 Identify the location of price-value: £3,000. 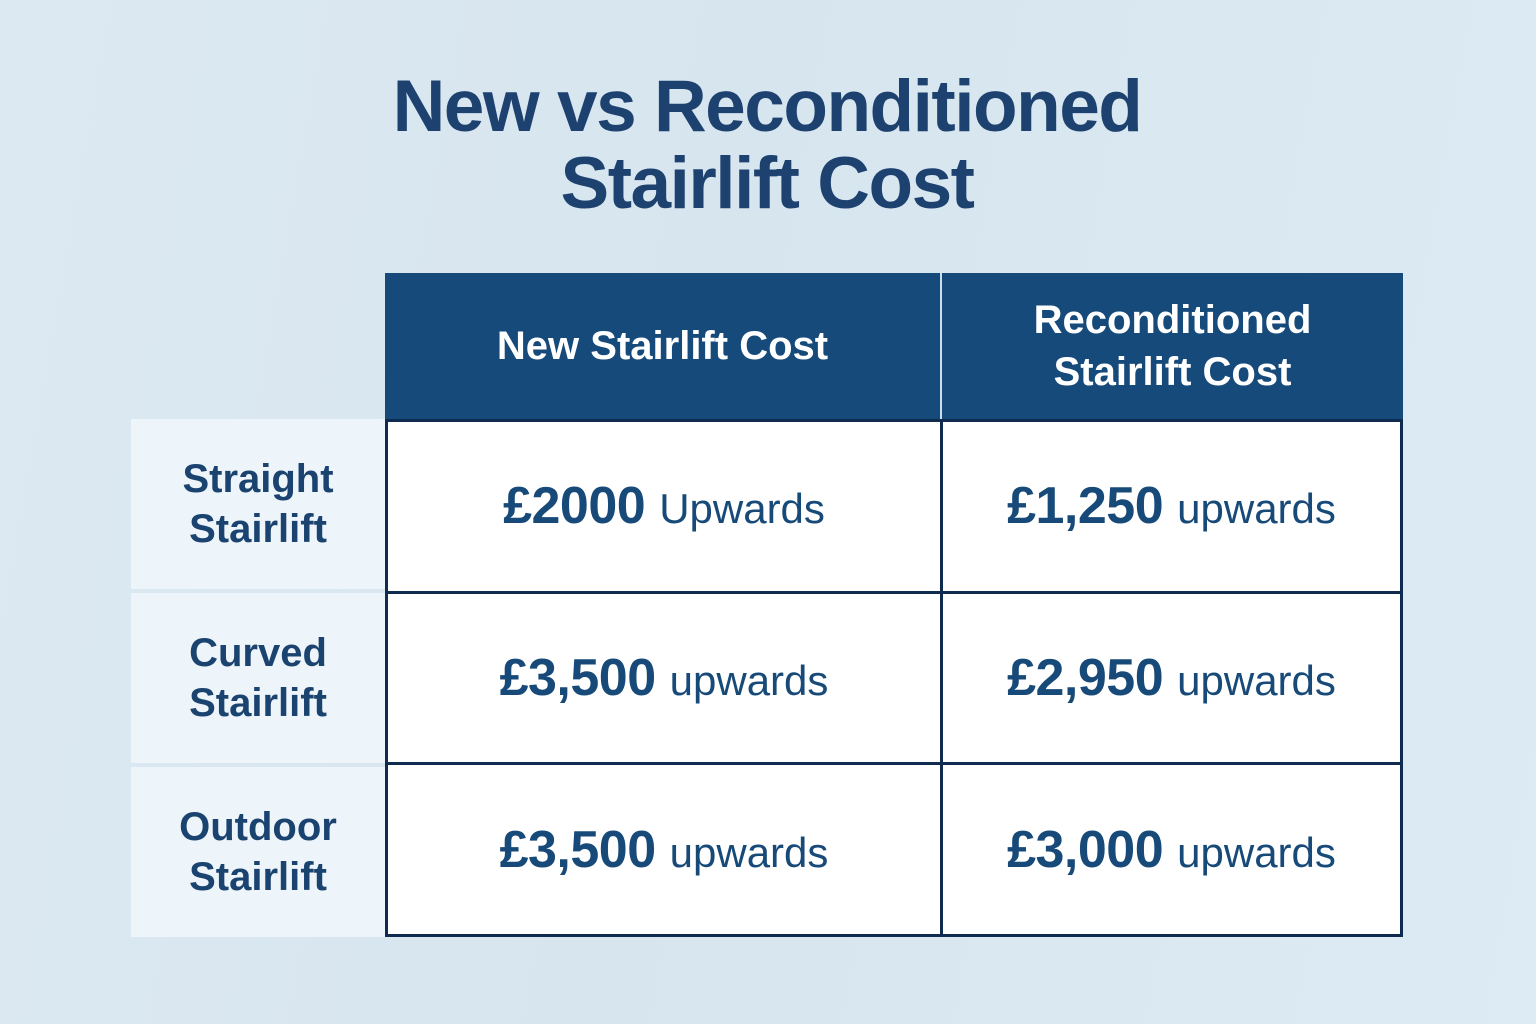
(1085, 849).